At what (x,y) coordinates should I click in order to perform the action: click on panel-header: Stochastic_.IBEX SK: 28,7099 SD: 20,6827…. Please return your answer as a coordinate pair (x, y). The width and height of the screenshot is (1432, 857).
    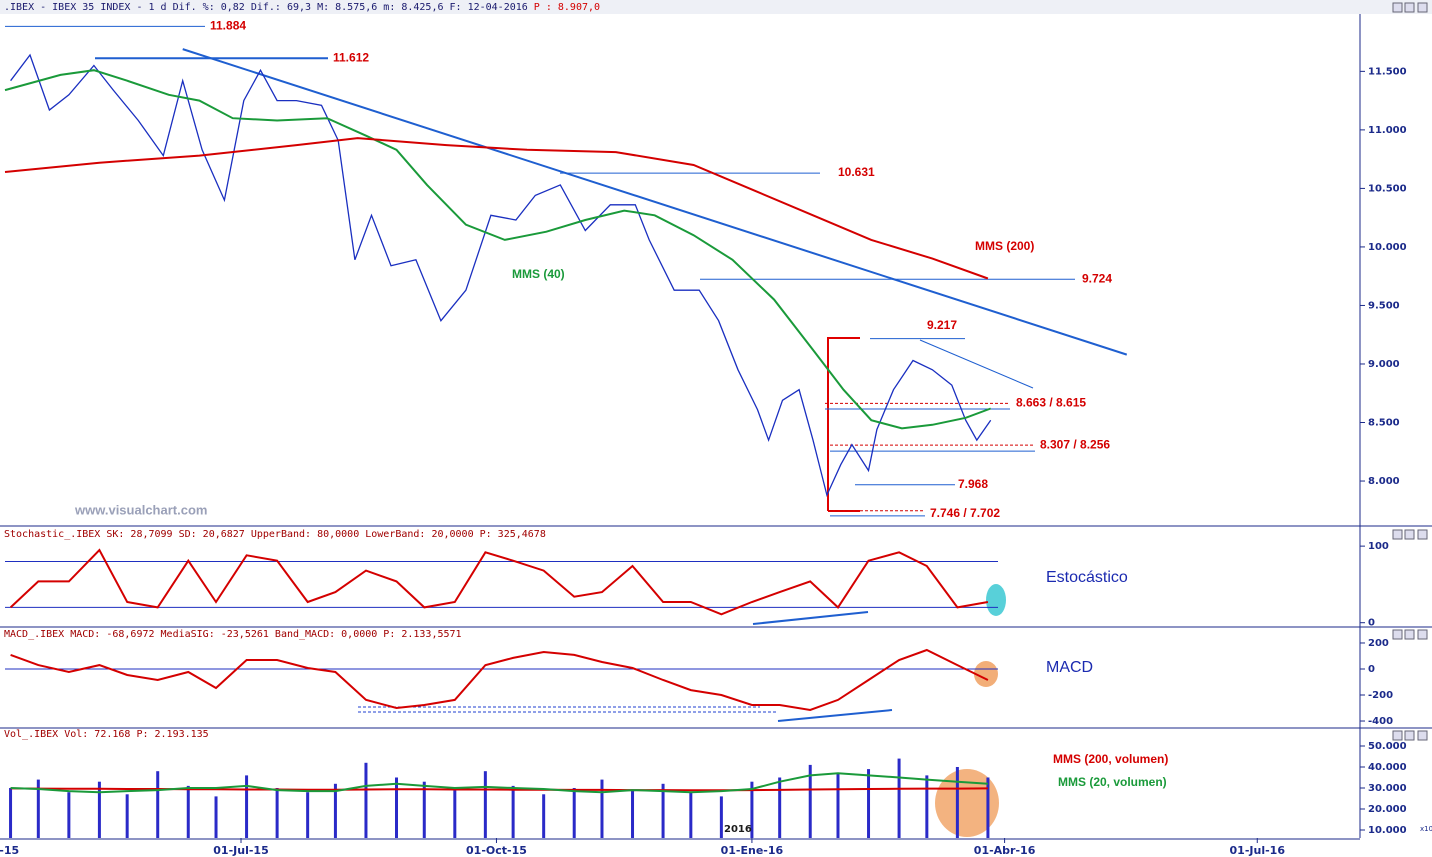
    Looking at the image, I should click on (275, 534).